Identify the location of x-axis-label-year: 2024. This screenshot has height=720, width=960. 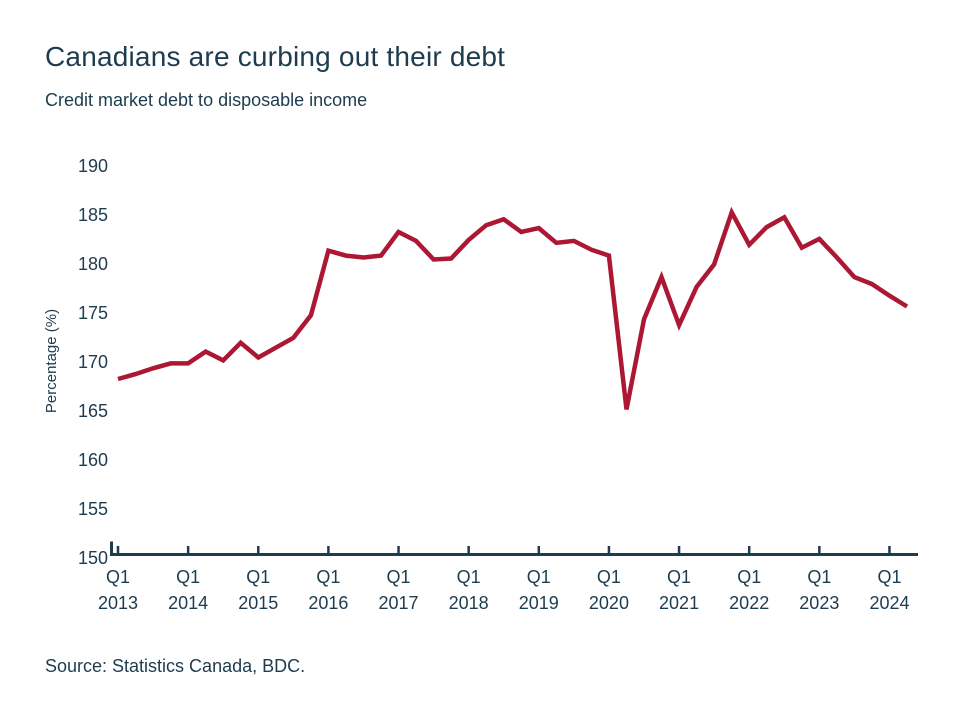
(889, 603).